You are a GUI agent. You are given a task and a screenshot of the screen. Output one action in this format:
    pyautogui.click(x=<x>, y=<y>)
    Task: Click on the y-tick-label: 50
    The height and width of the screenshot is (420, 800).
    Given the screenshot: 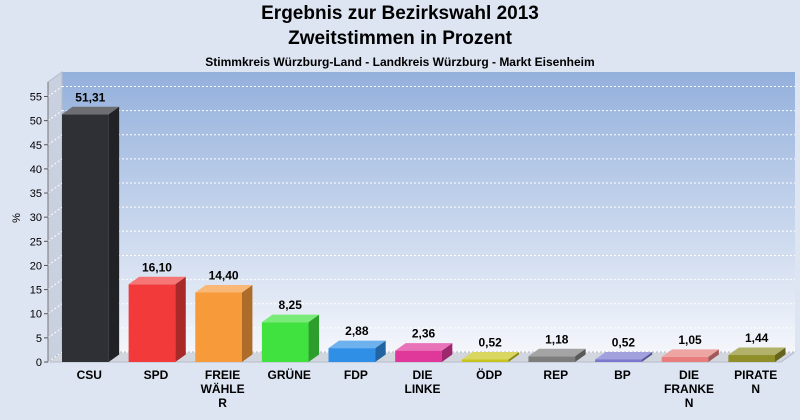 What is the action you would take?
    pyautogui.click(x=36, y=122)
    